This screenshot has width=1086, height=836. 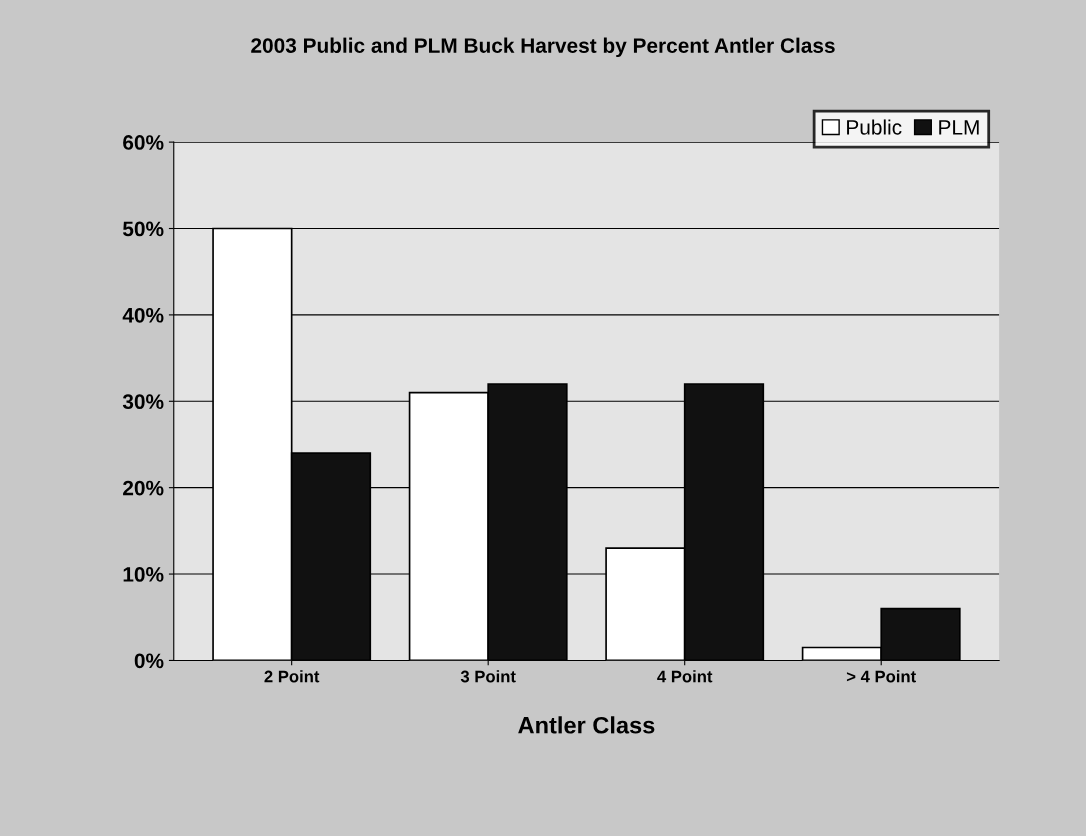 I want to click on legend-label: PLM, so click(x=959, y=127).